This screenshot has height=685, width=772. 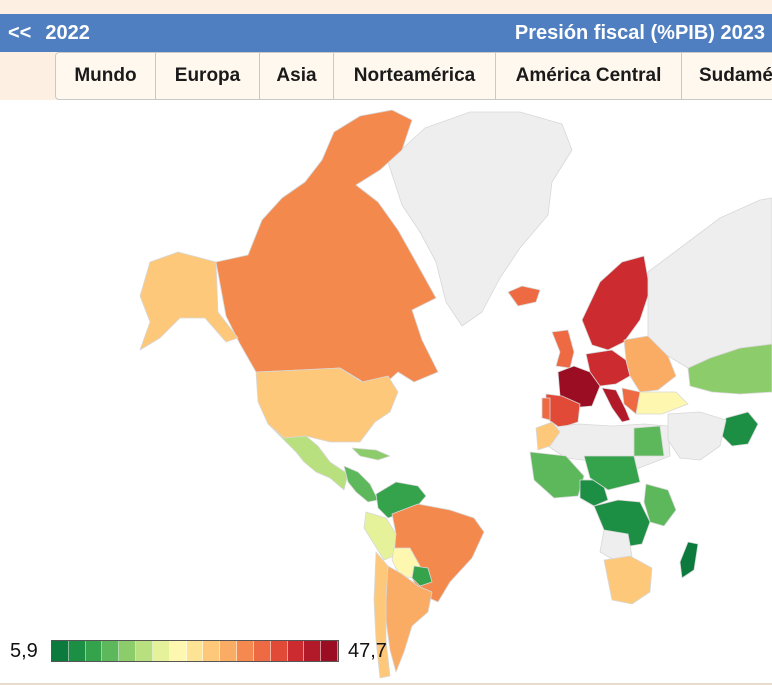 I want to click on tab-europa: Europa, so click(x=208, y=76).